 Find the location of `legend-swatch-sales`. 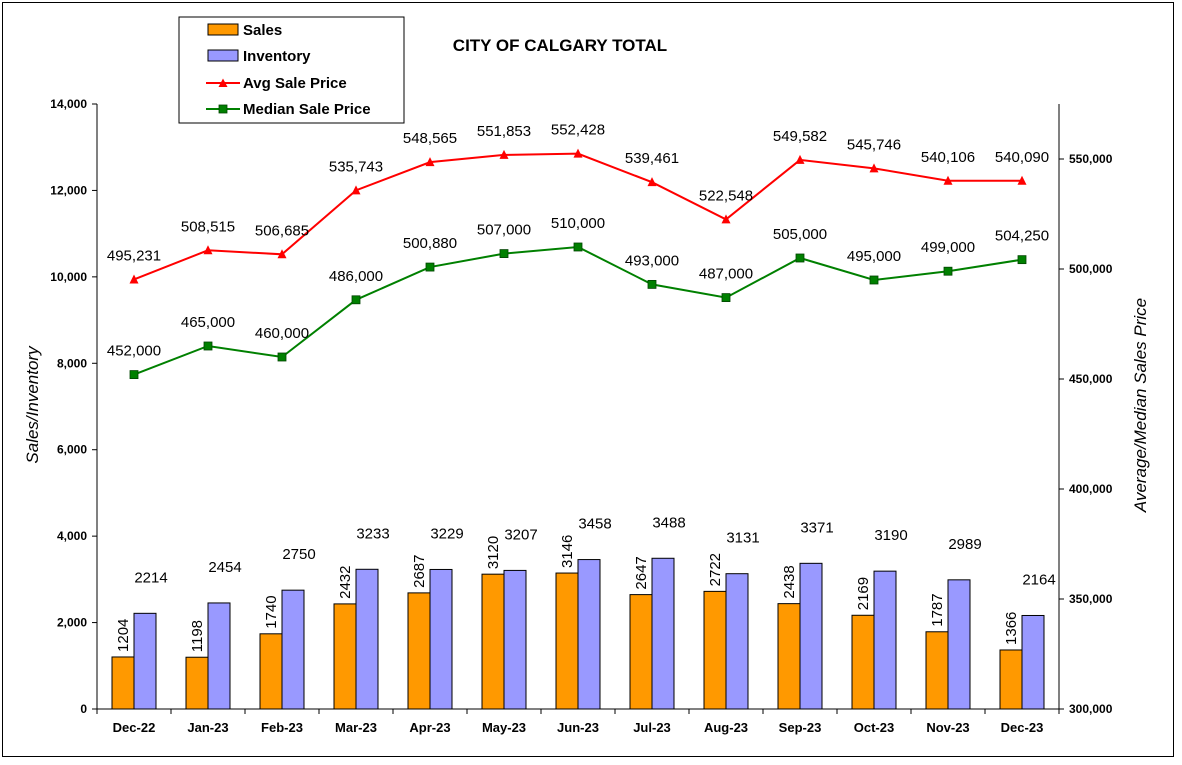

legend-swatch-sales is located at coordinates (223, 29).